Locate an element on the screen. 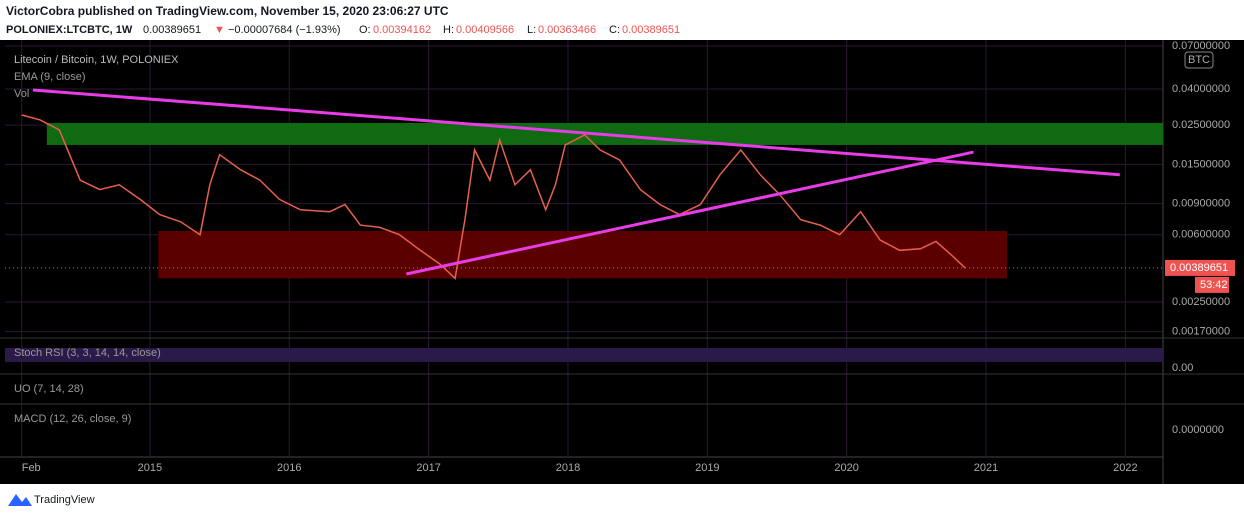 The width and height of the screenshot is (1244, 518). currency-badge is located at coordinates (1199, 60).